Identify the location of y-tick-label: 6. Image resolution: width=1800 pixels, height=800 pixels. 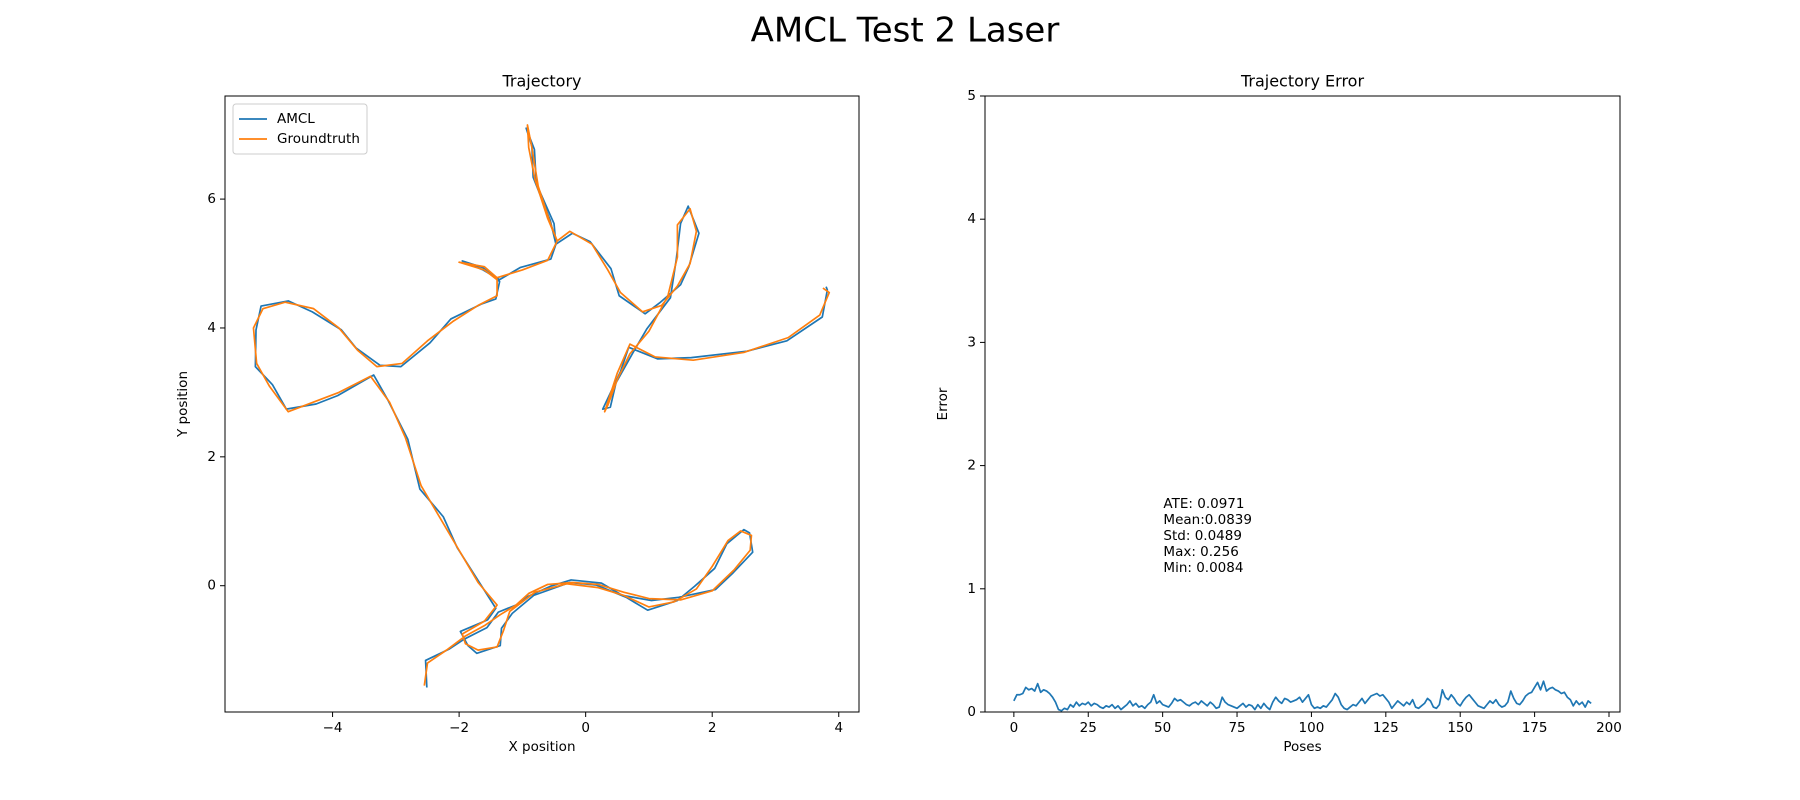
(211, 199).